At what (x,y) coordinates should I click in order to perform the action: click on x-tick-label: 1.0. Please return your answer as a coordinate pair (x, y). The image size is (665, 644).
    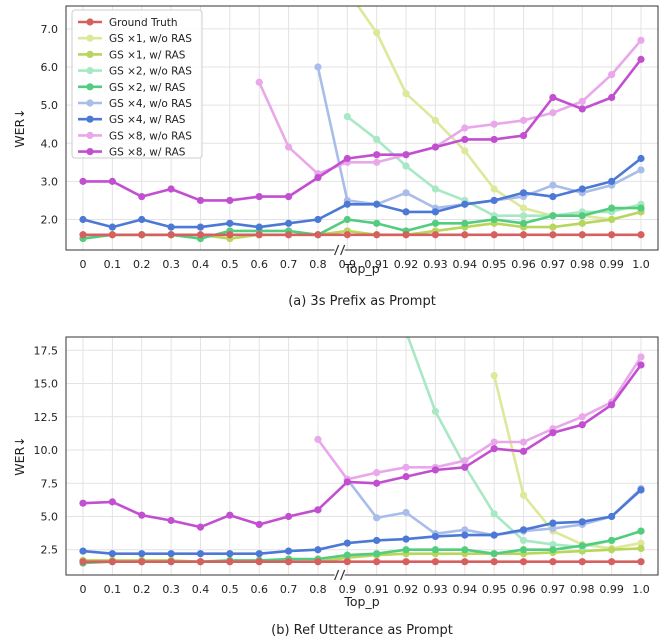
    Looking at the image, I should click on (641, 264).